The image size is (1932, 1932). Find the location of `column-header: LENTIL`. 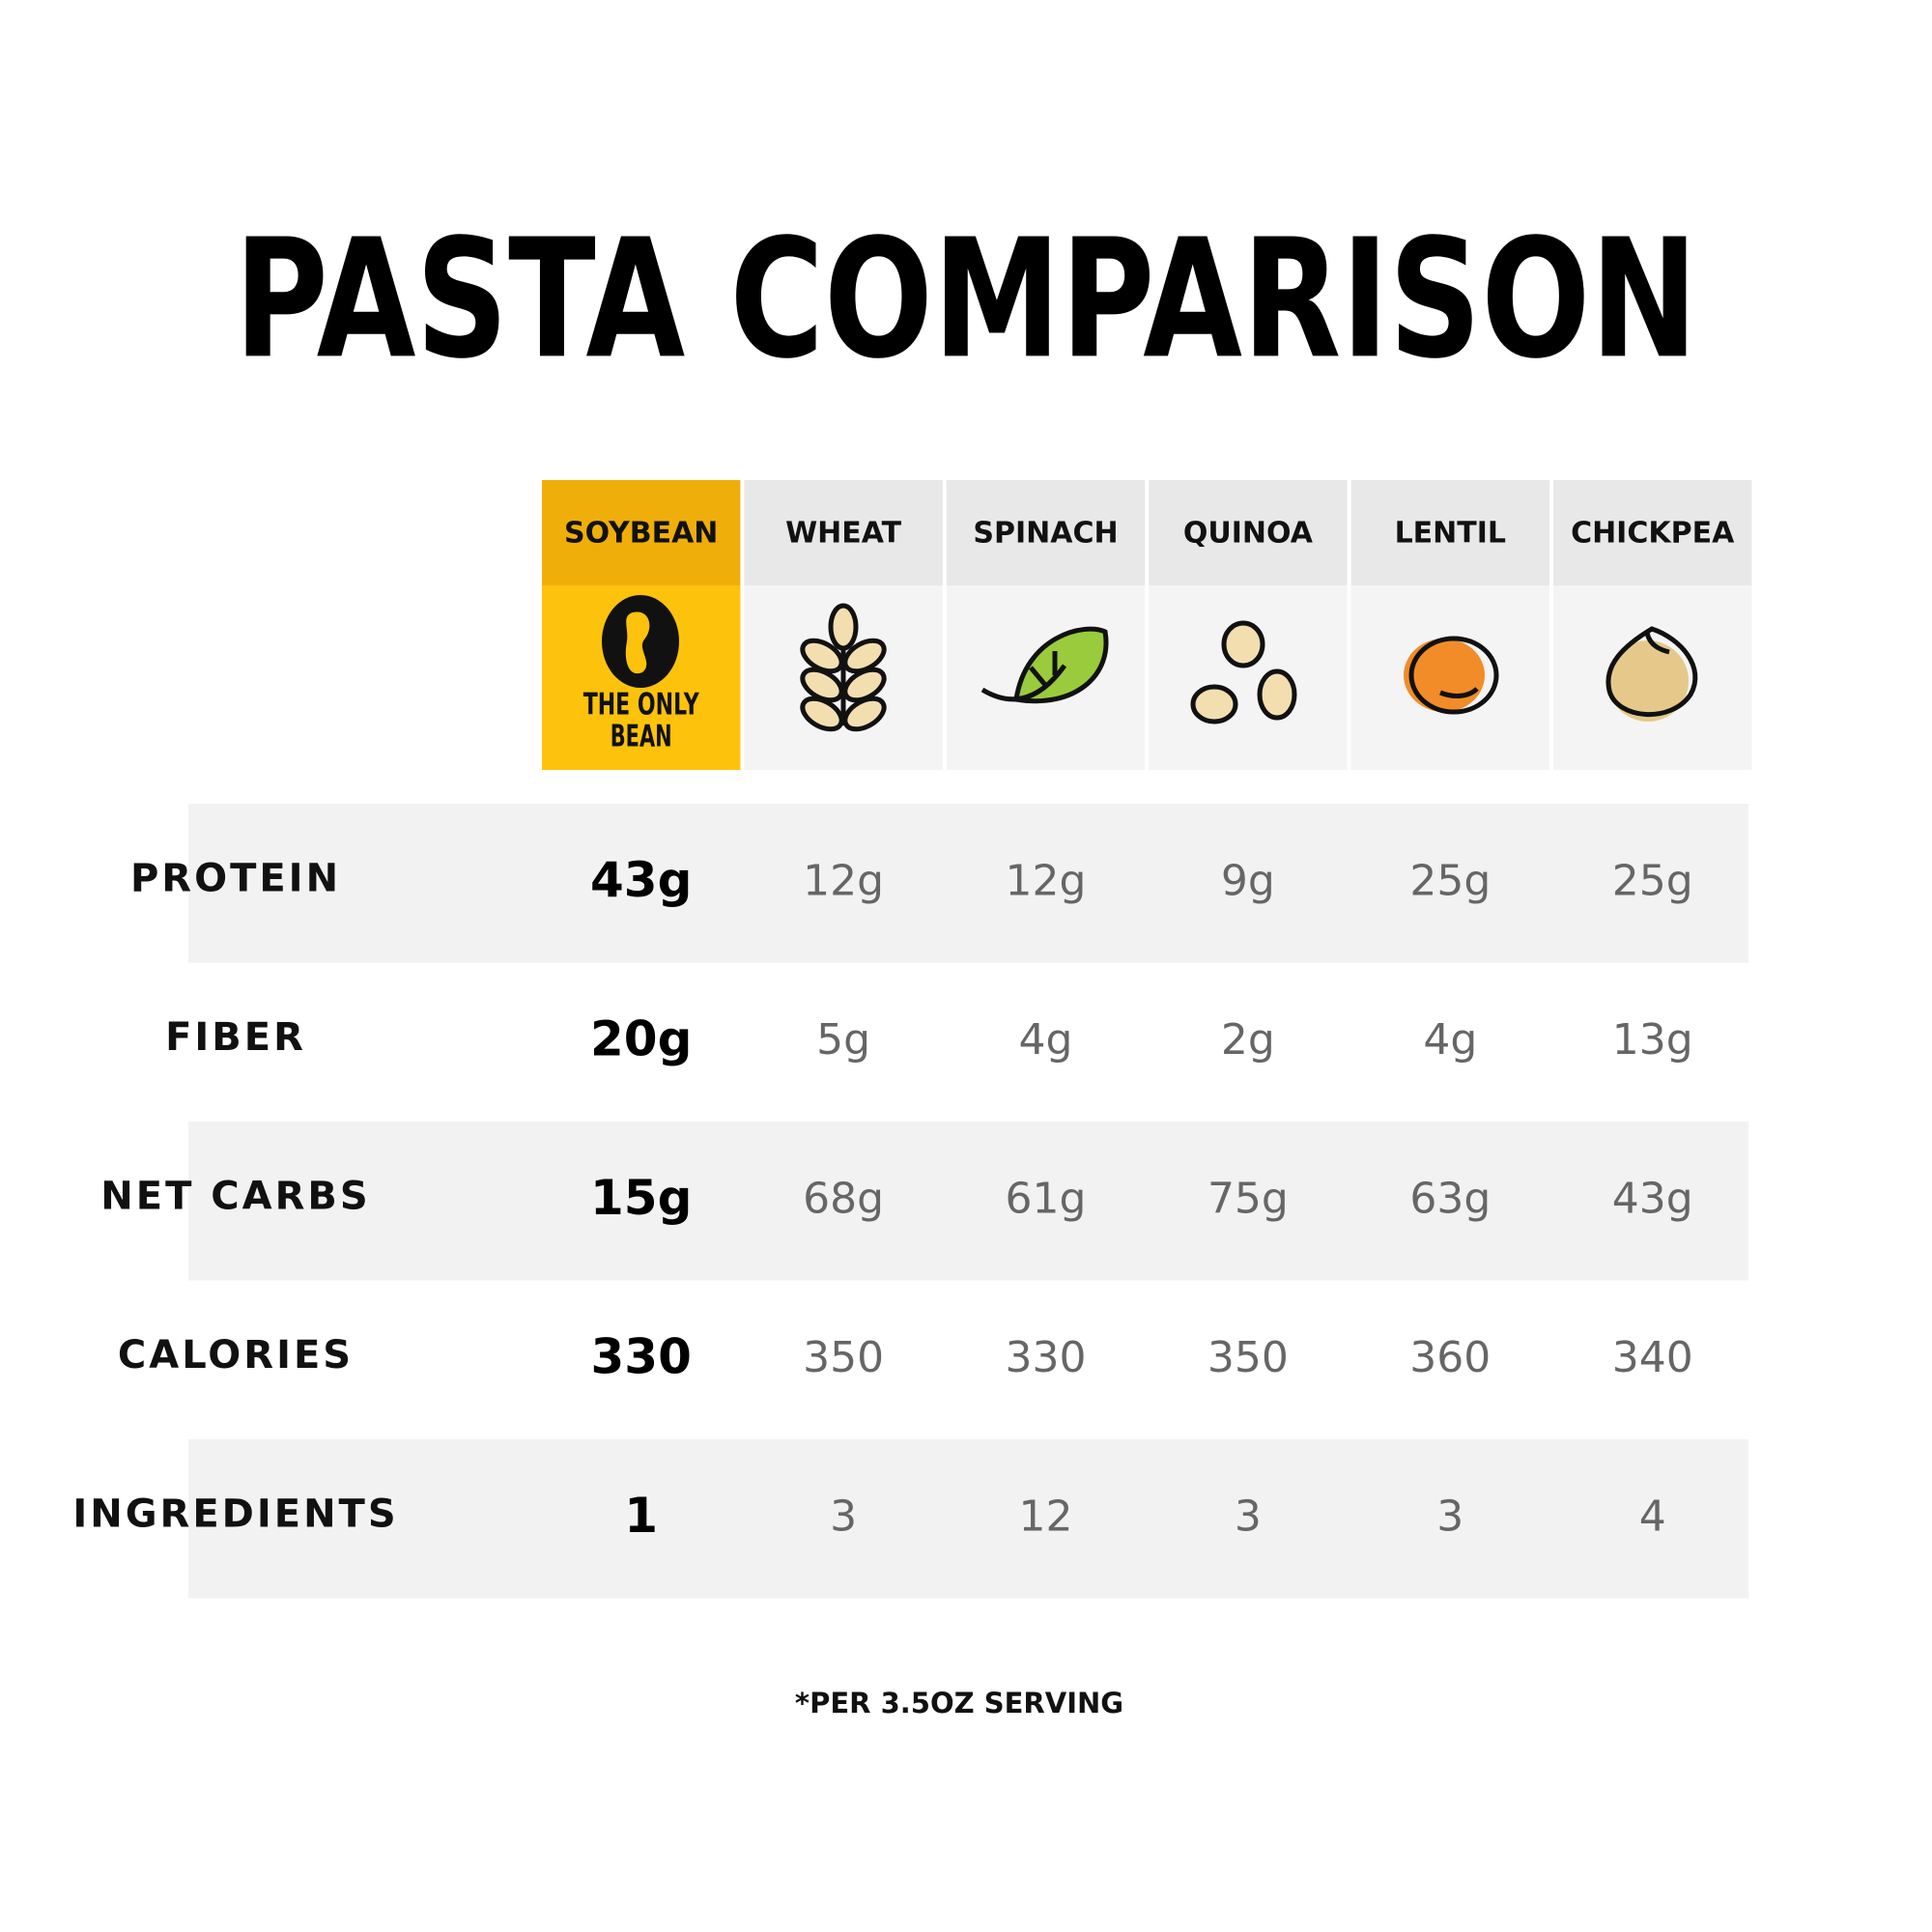

column-header: LENTIL is located at coordinates (1450, 534).